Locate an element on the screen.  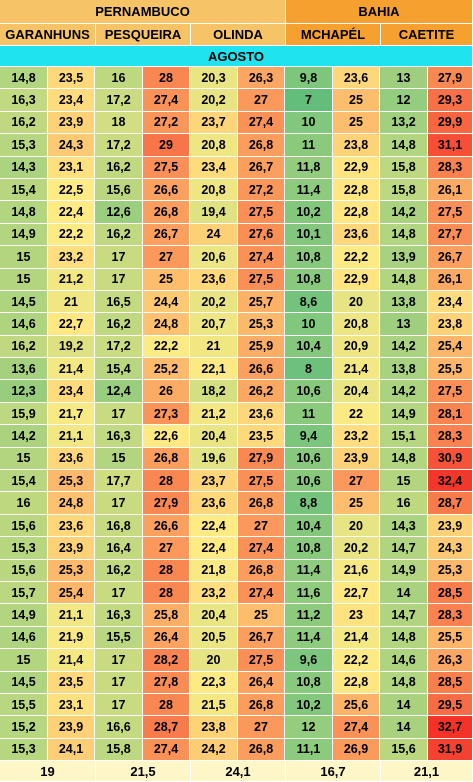
cell-mchapel-min: 10,4 is located at coordinates (309, 347).